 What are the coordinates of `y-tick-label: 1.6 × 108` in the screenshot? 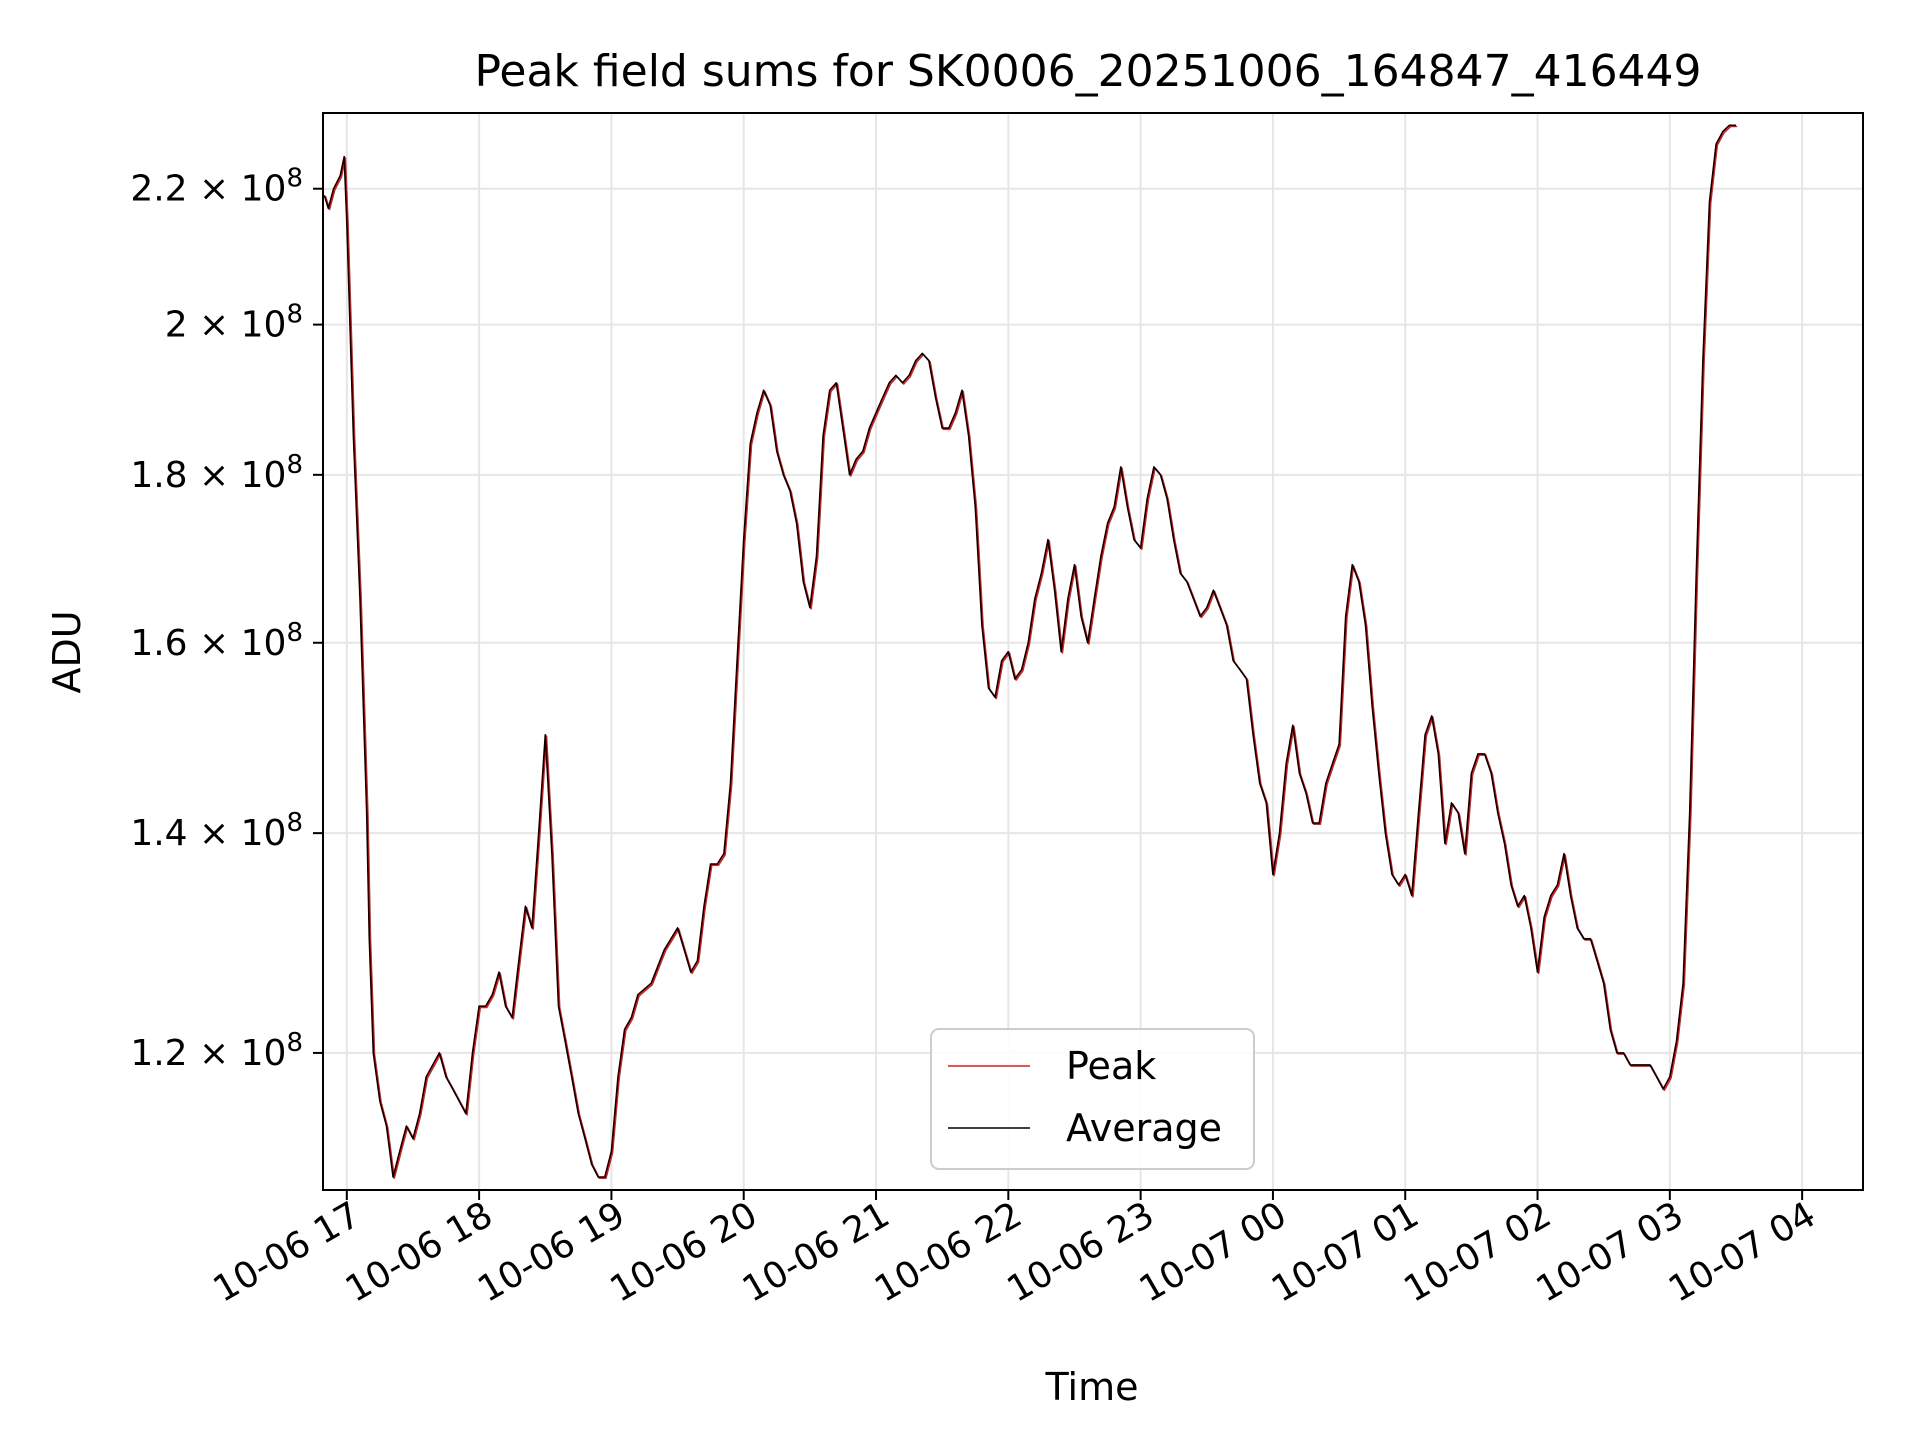 It's located at (216, 641).